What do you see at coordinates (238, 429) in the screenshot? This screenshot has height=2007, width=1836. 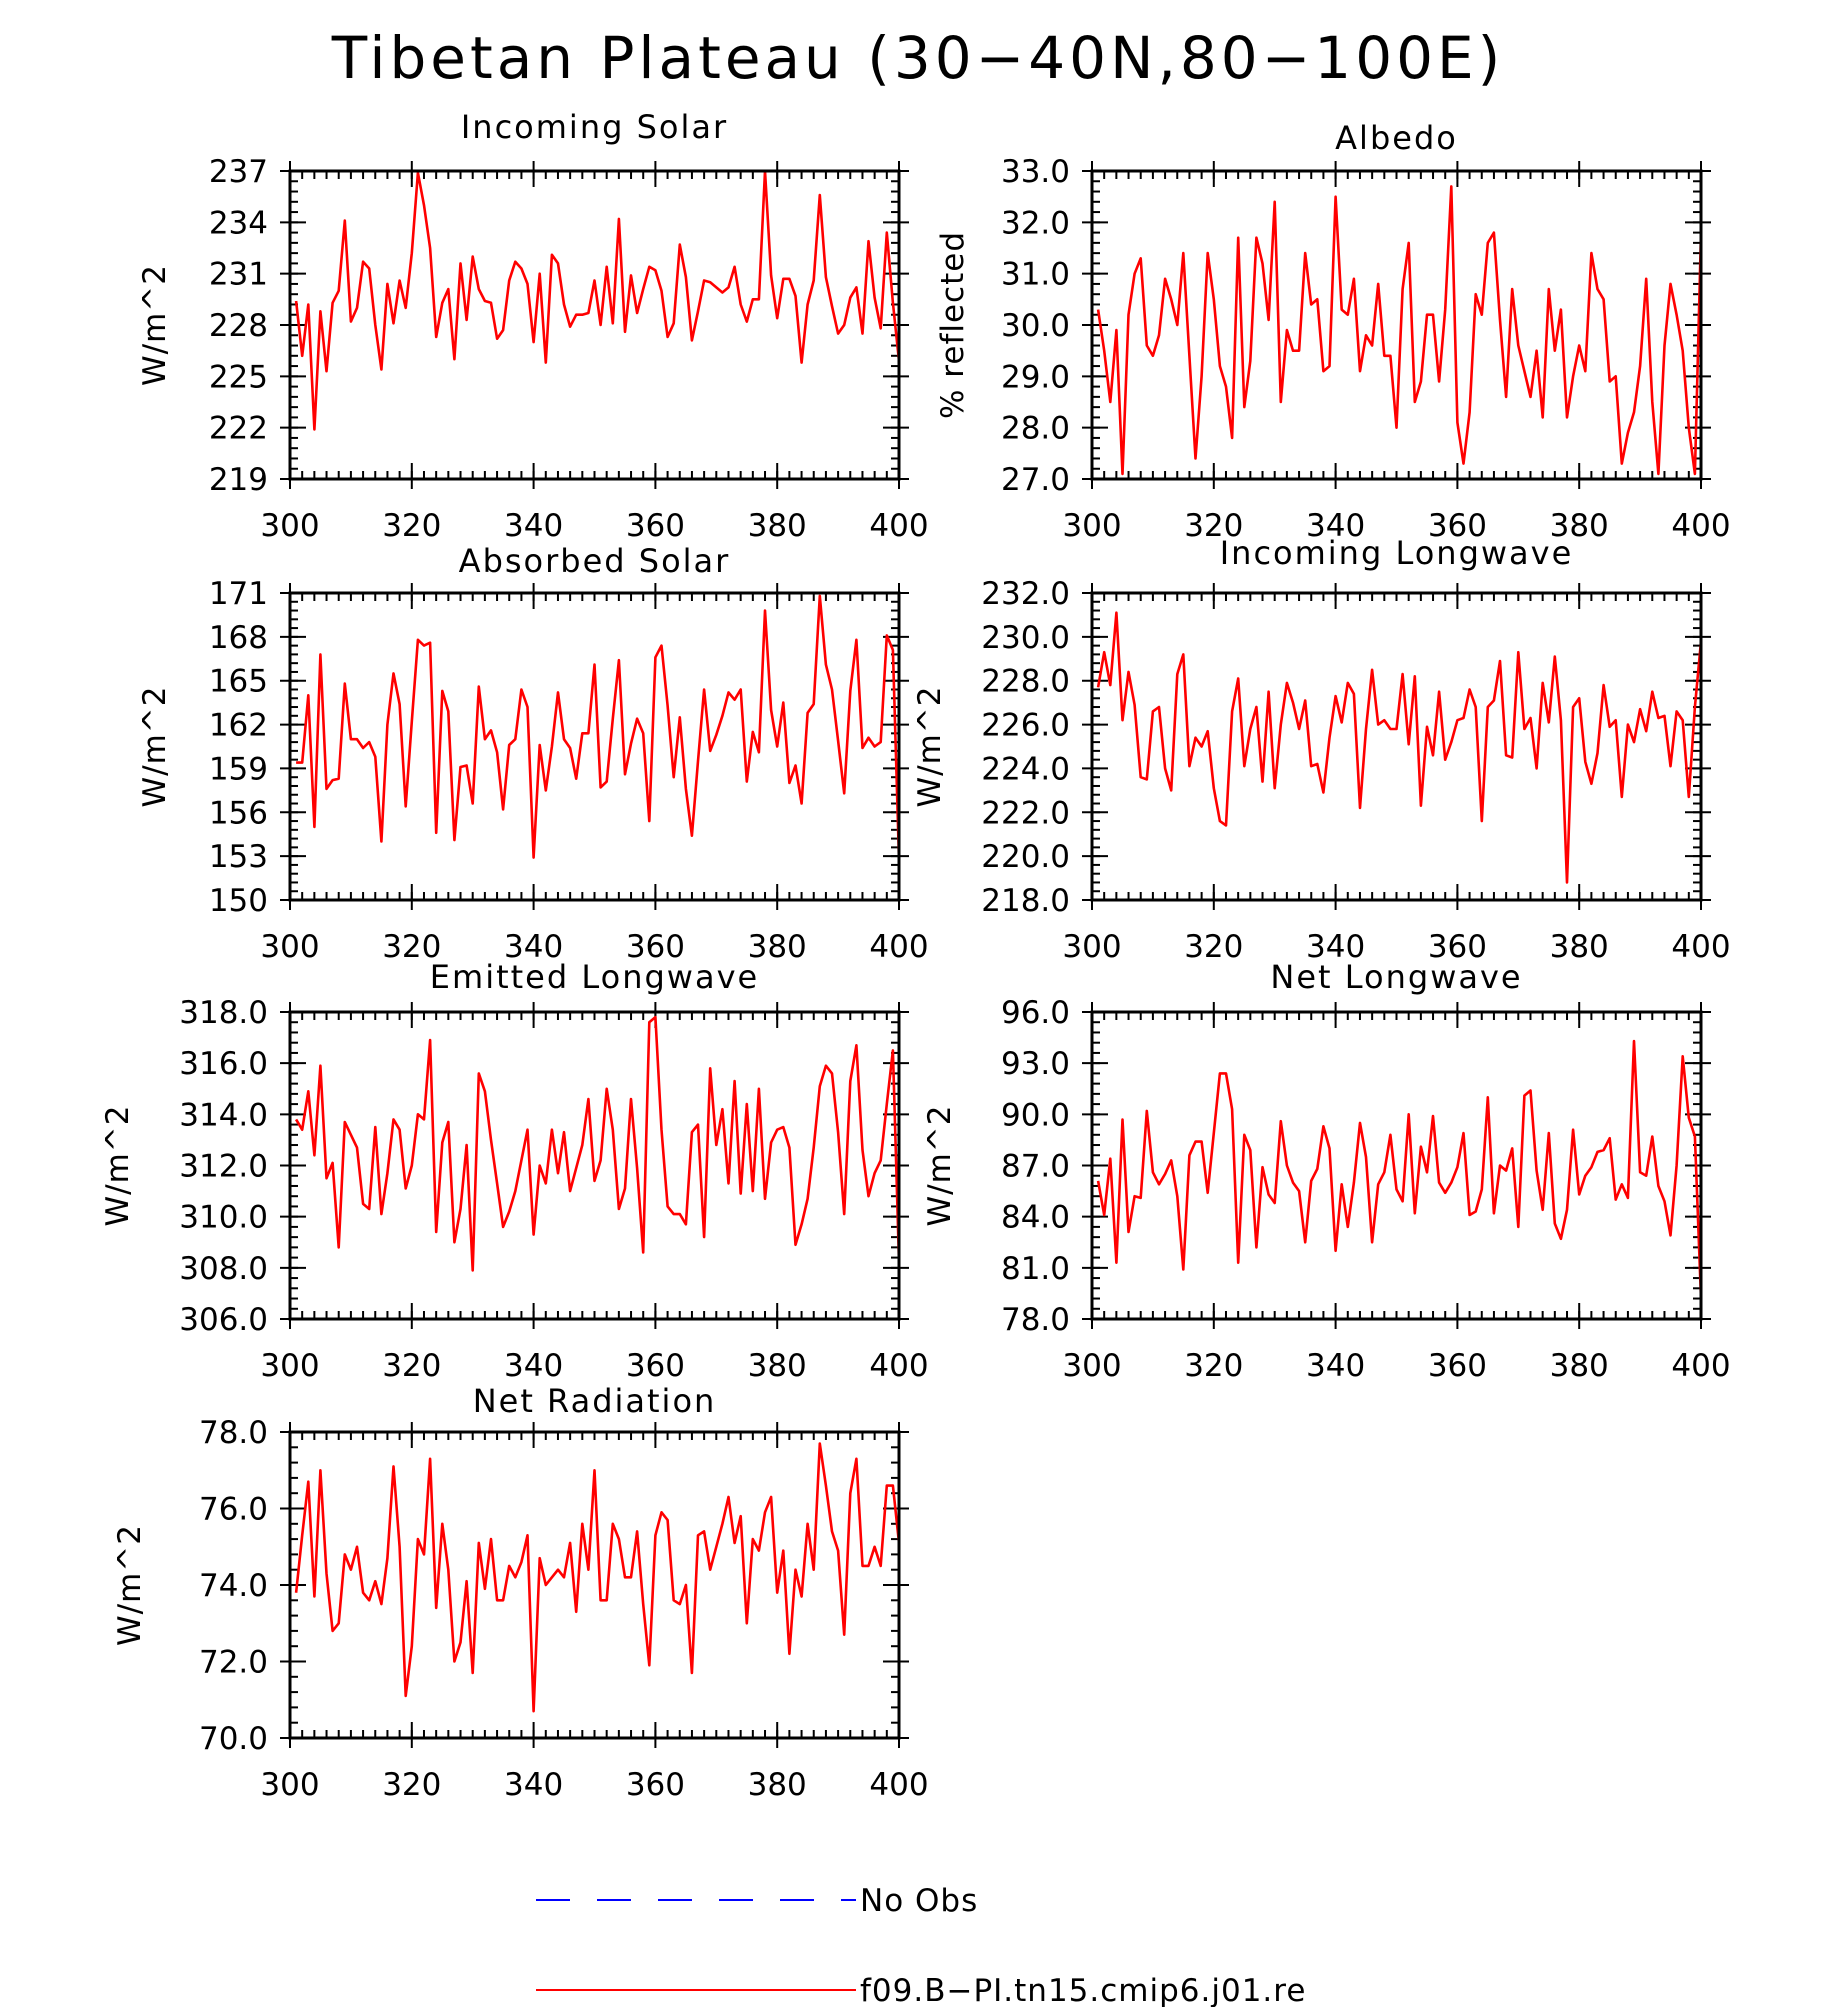 I see `y-tick-label: 222` at bounding box center [238, 429].